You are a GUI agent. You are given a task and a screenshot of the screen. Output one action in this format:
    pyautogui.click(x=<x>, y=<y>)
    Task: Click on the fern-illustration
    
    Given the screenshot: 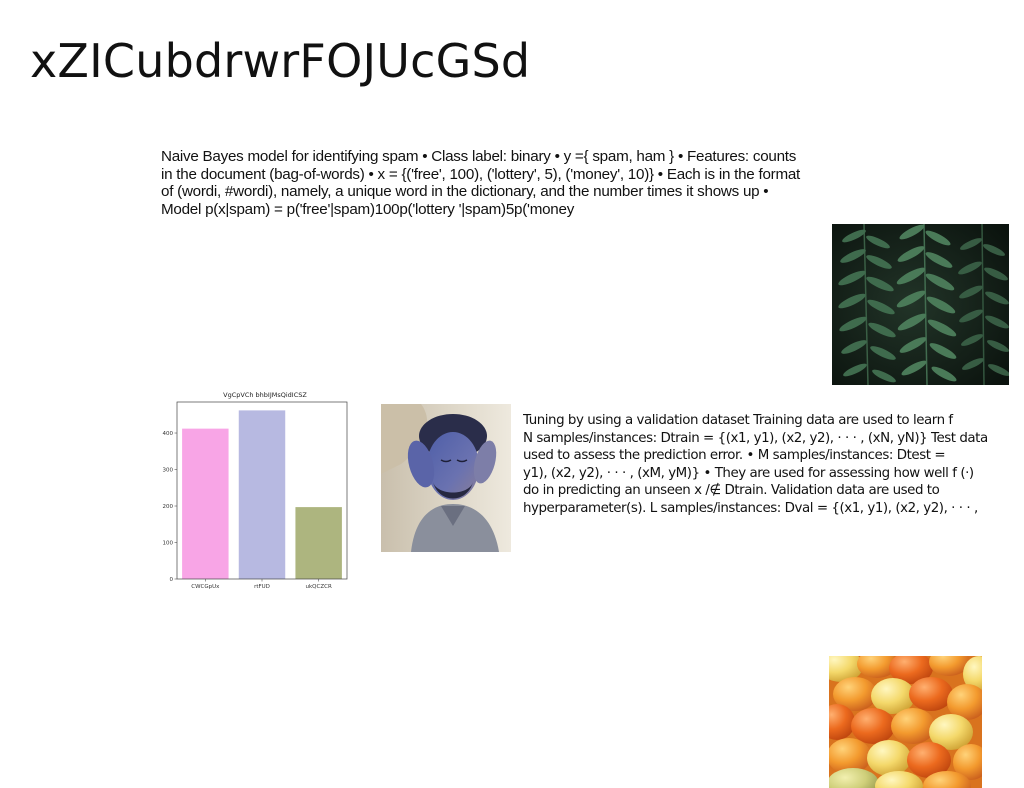 What is the action you would take?
    pyautogui.click(x=920, y=304)
    